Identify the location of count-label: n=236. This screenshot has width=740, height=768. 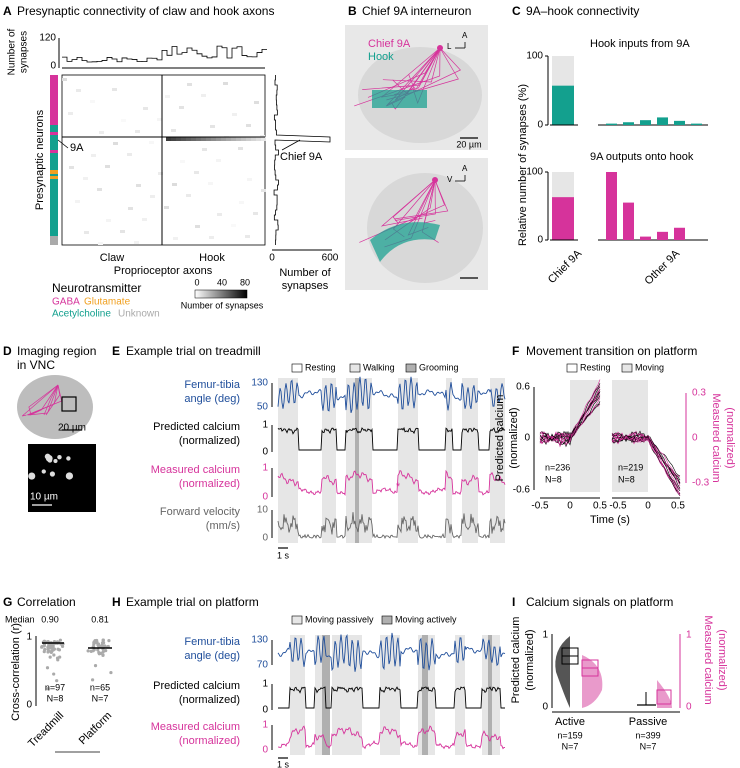
(557, 467).